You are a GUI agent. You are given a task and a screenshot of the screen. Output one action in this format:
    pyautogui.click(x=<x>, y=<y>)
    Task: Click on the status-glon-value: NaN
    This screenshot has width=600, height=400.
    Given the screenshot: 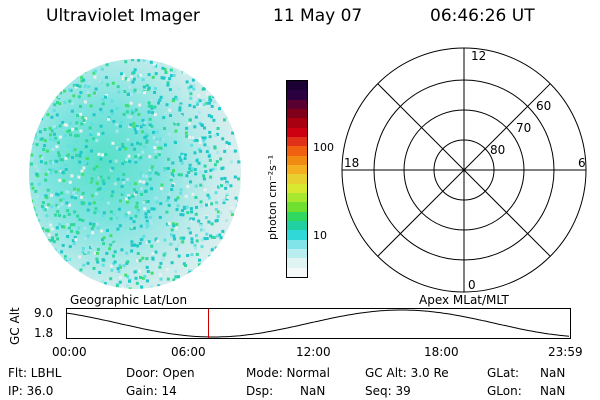 What is the action you would take?
    pyautogui.click(x=553, y=391)
    